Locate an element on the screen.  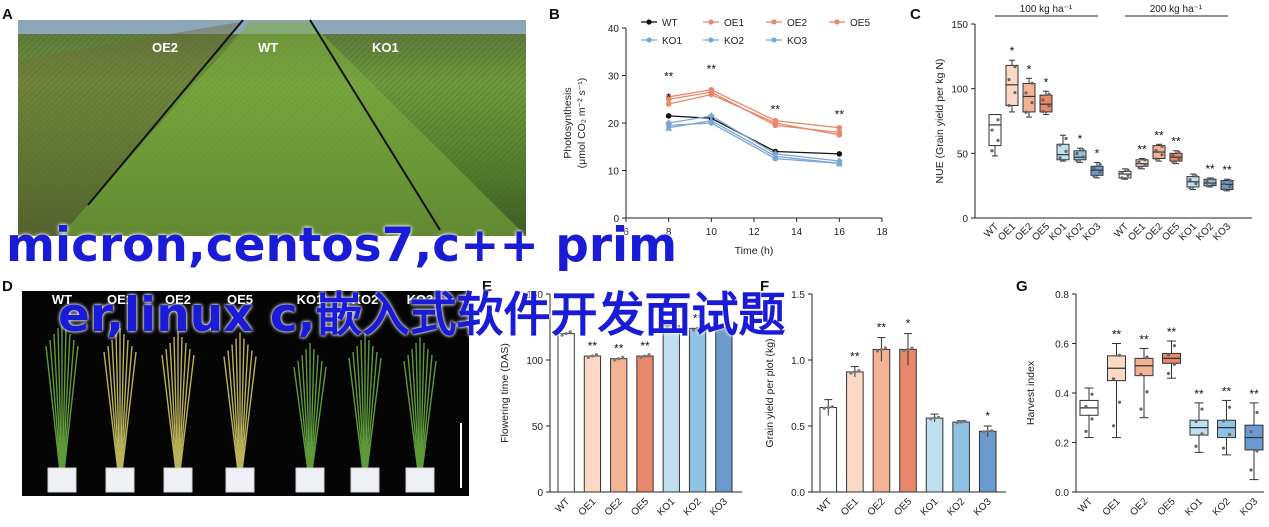
panel-b-y-tick-label: 10 is located at coordinates (614, 172).